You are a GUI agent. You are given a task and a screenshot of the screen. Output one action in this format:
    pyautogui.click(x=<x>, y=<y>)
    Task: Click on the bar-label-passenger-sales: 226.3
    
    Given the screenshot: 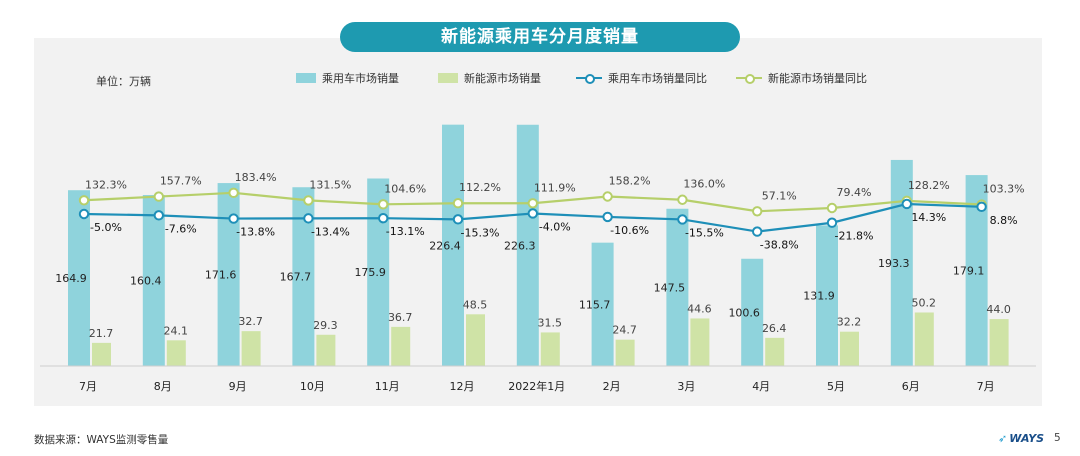 What is the action you would take?
    pyautogui.click(x=520, y=245)
    